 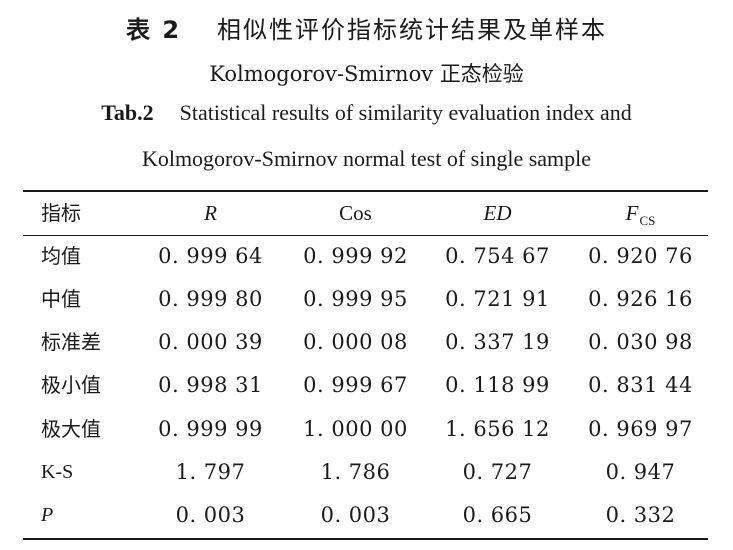 What do you see at coordinates (497, 256) in the screenshot?
I see `cell-ed: 0. 754 67` at bounding box center [497, 256].